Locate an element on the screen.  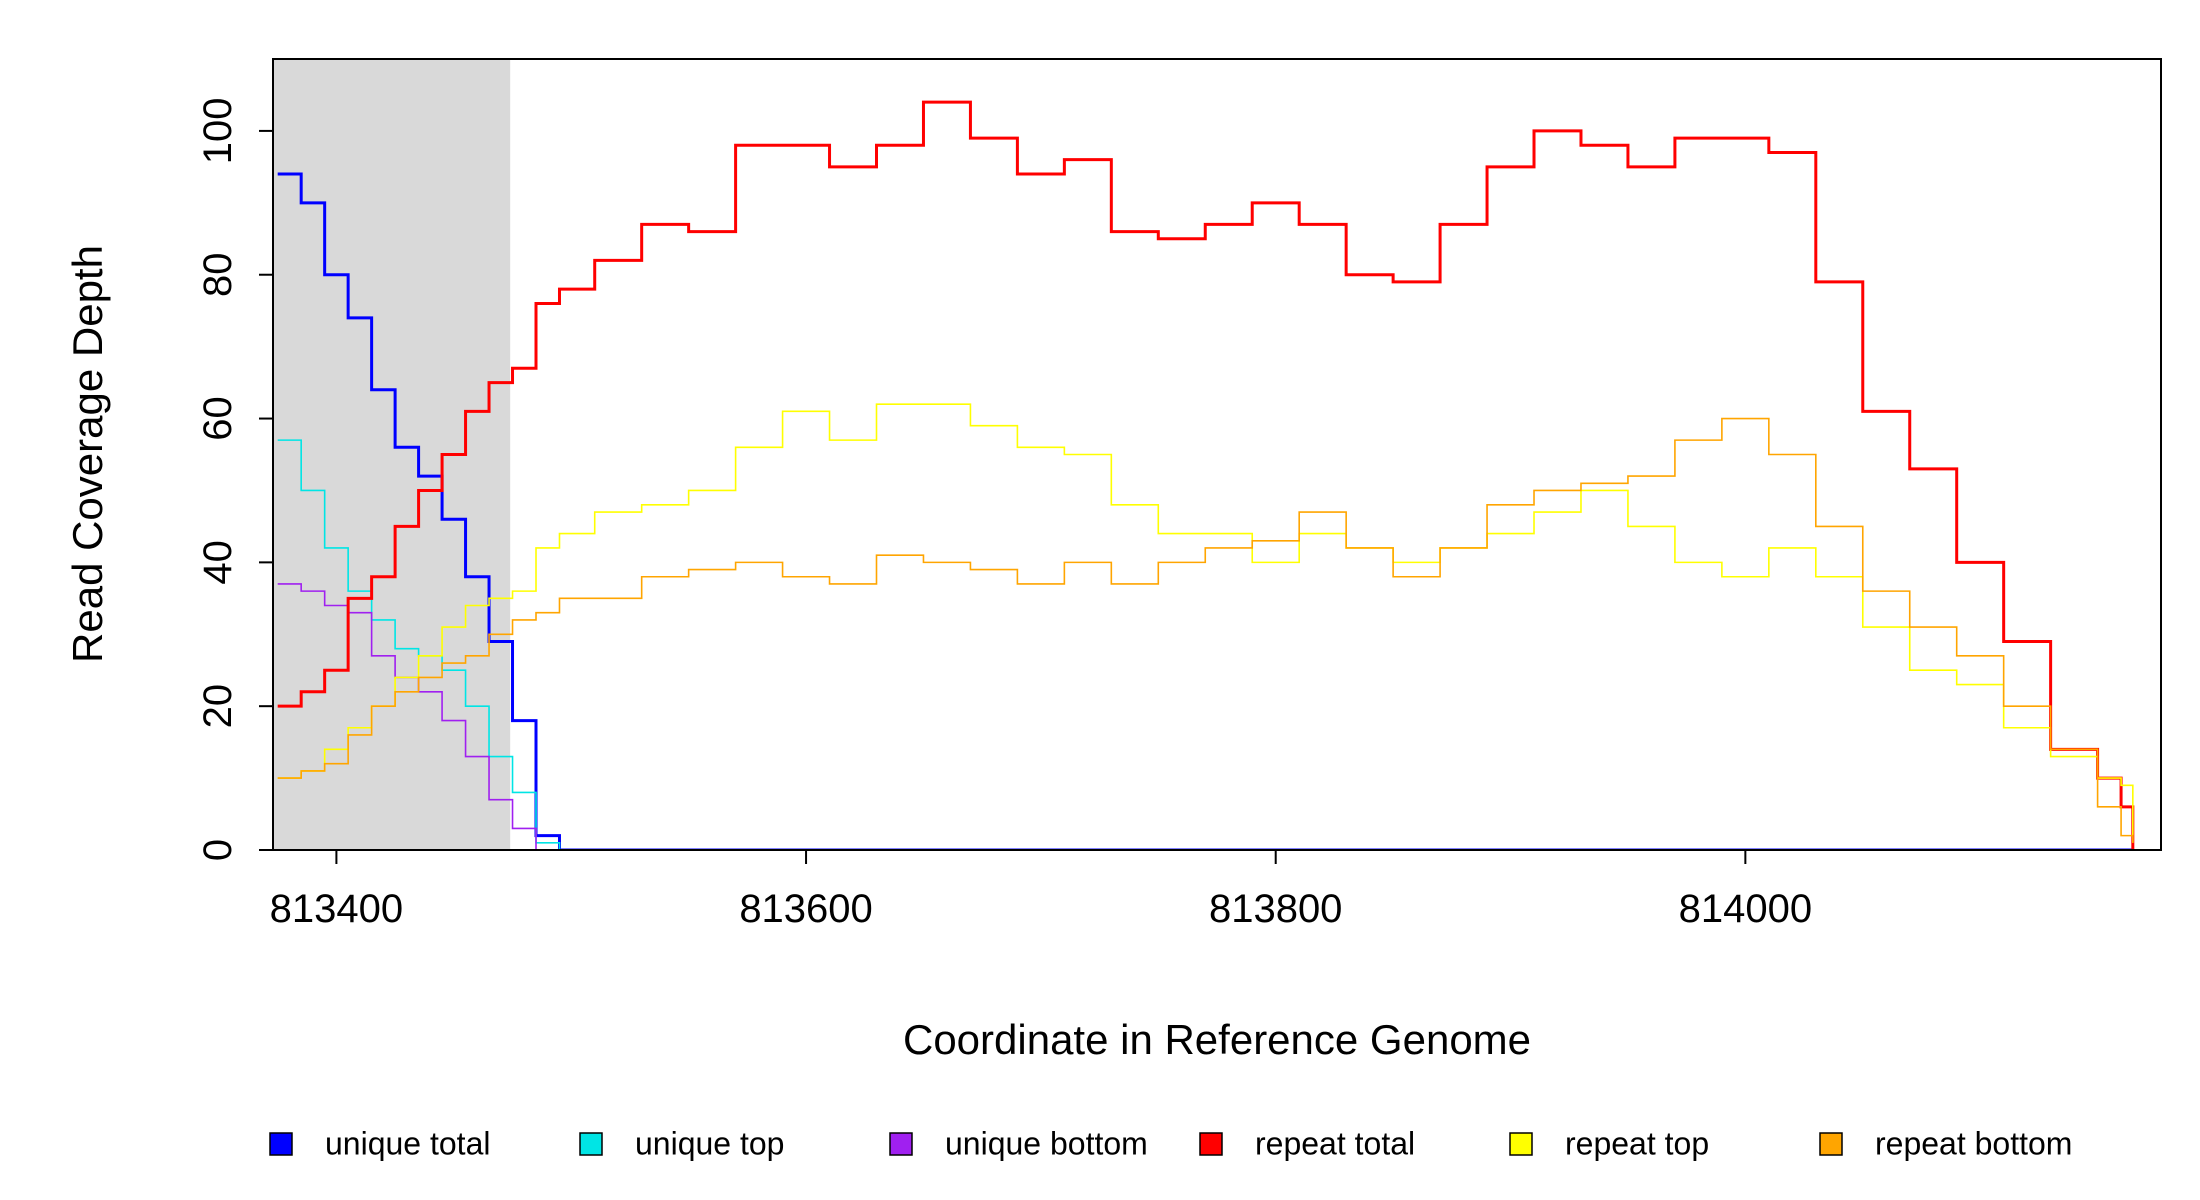
y-tick-label: 20 is located at coordinates (218, 706).